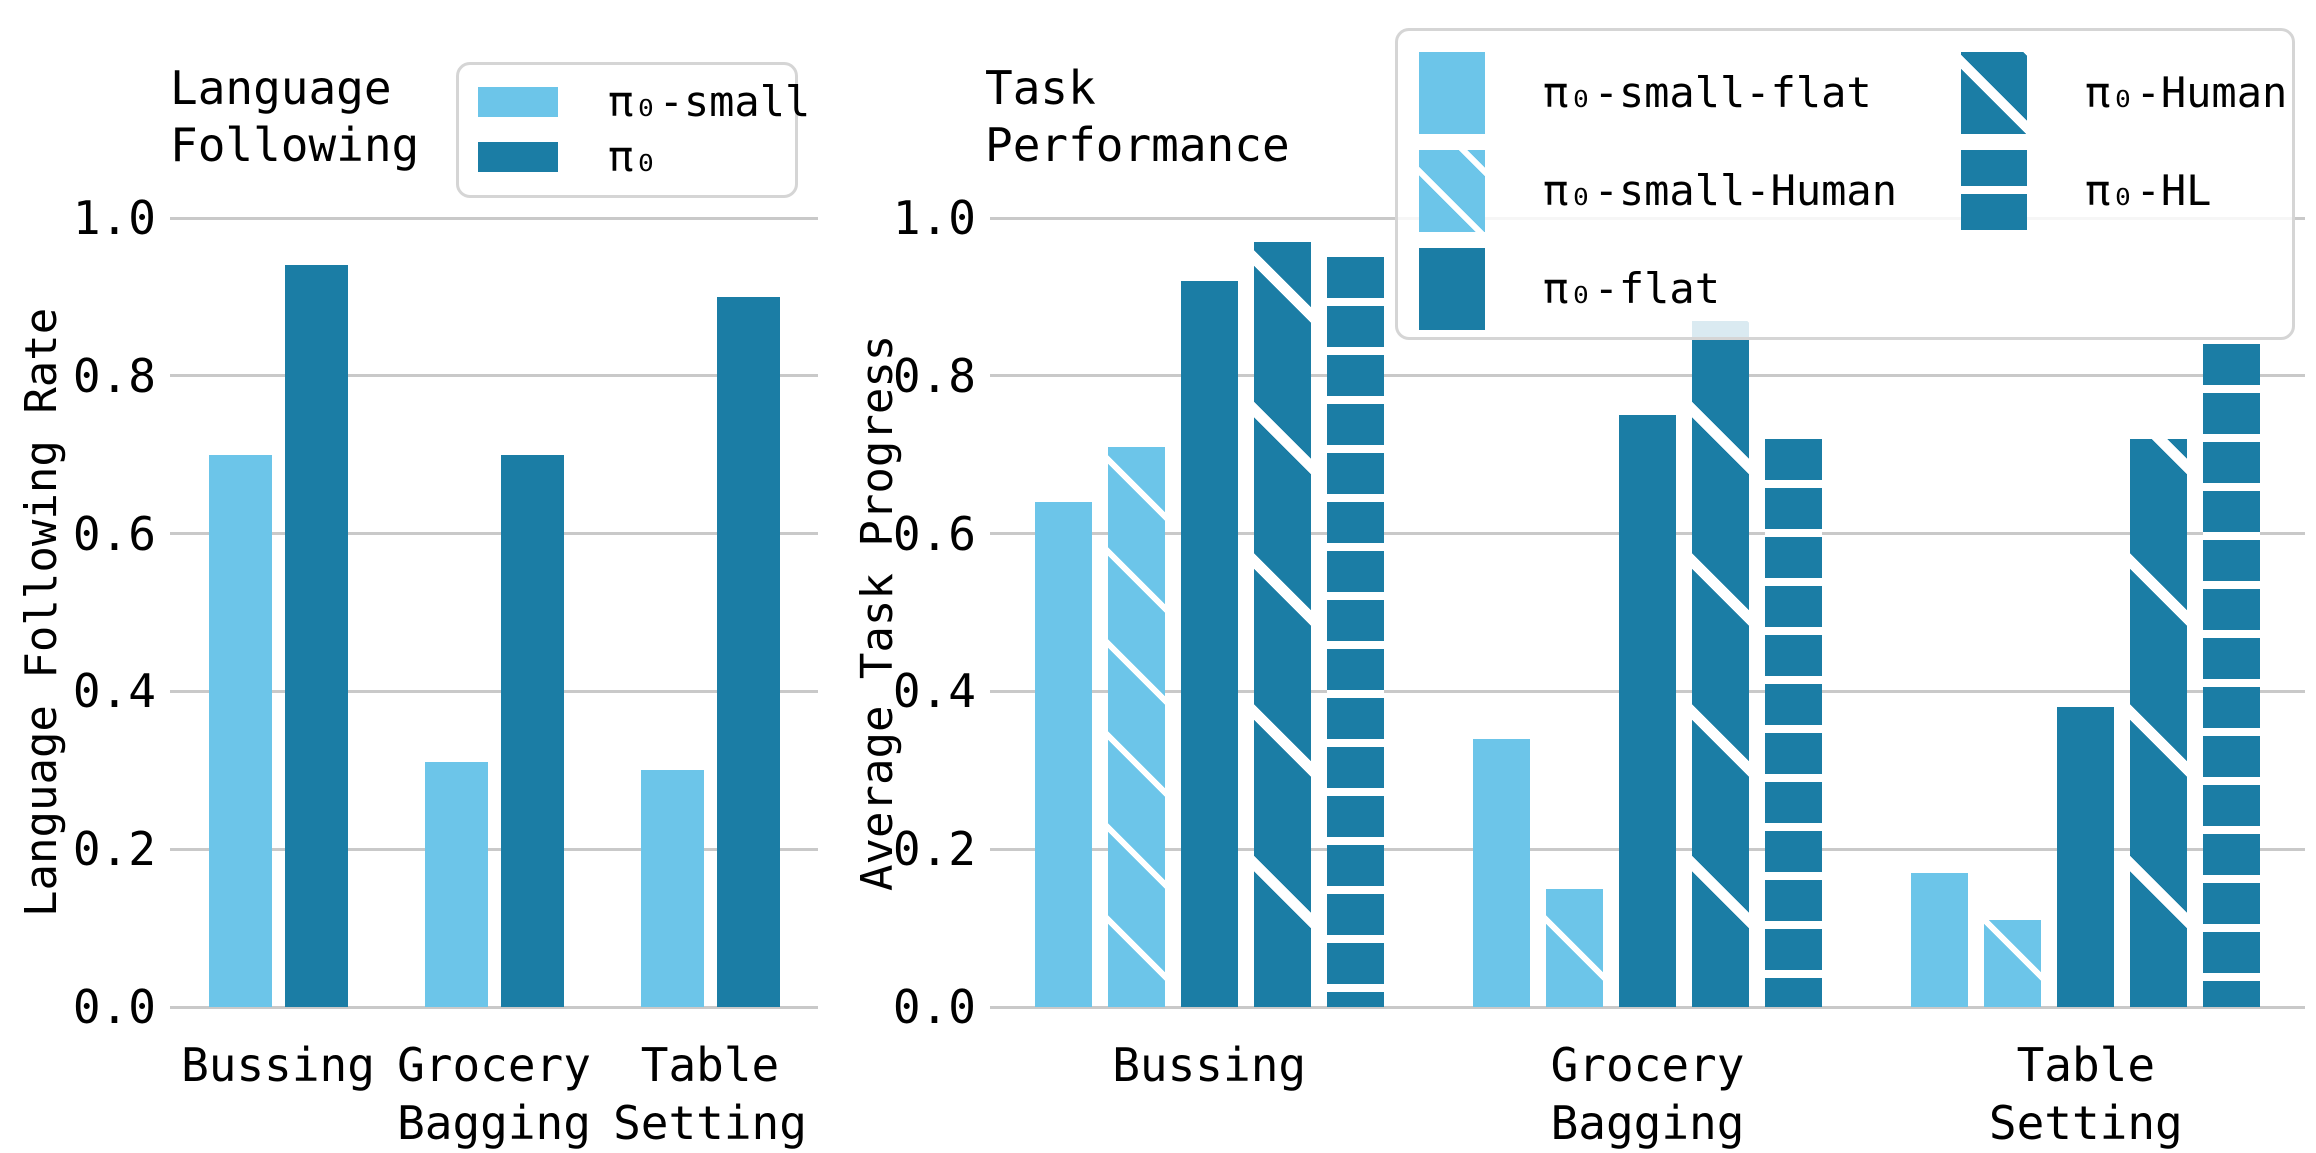 This screenshot has width=2316, height=1153. Describe the element at coordinates (494, 849) in the screenshot. I see `gridline-0.2` at that location.